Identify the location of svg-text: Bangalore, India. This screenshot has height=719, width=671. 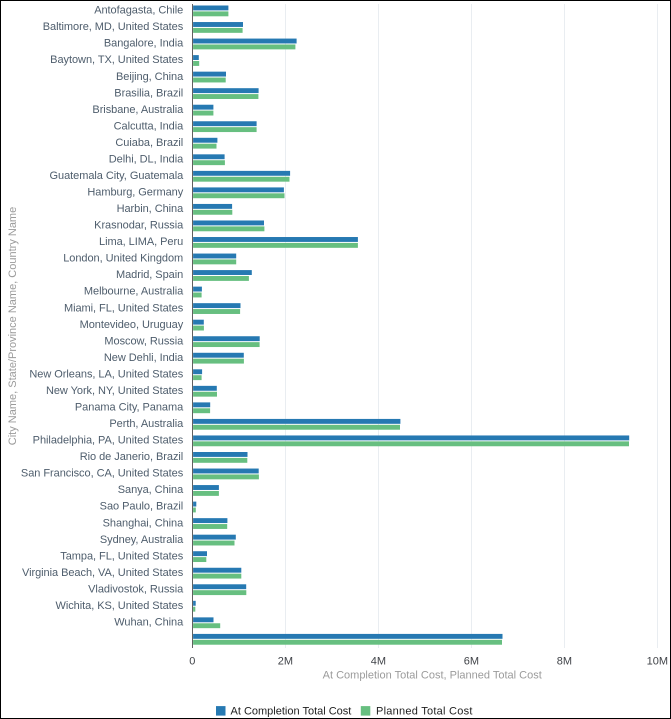
(144, 44).